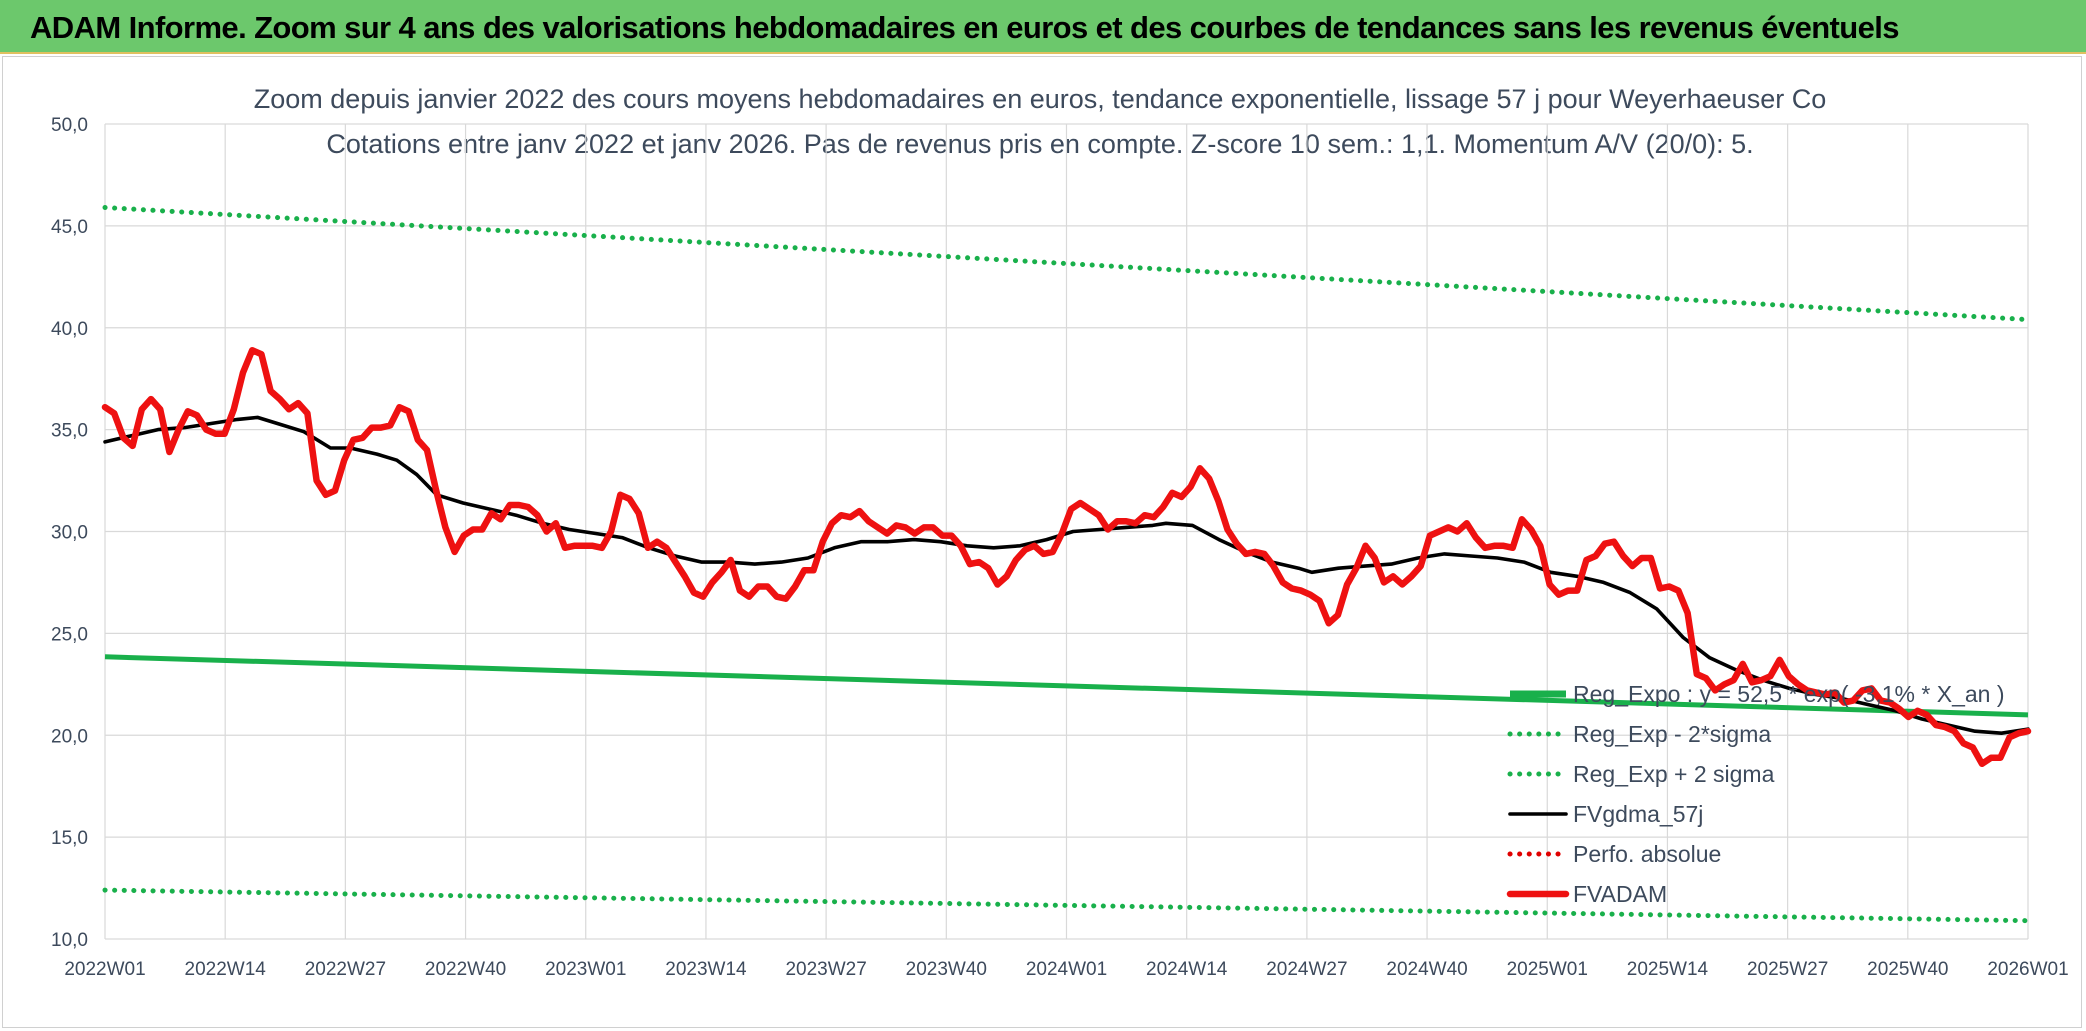 The width and height of the screenshot is (2086, 1031). I want to click on y-tick-label: 30,0, so click(69, 533).